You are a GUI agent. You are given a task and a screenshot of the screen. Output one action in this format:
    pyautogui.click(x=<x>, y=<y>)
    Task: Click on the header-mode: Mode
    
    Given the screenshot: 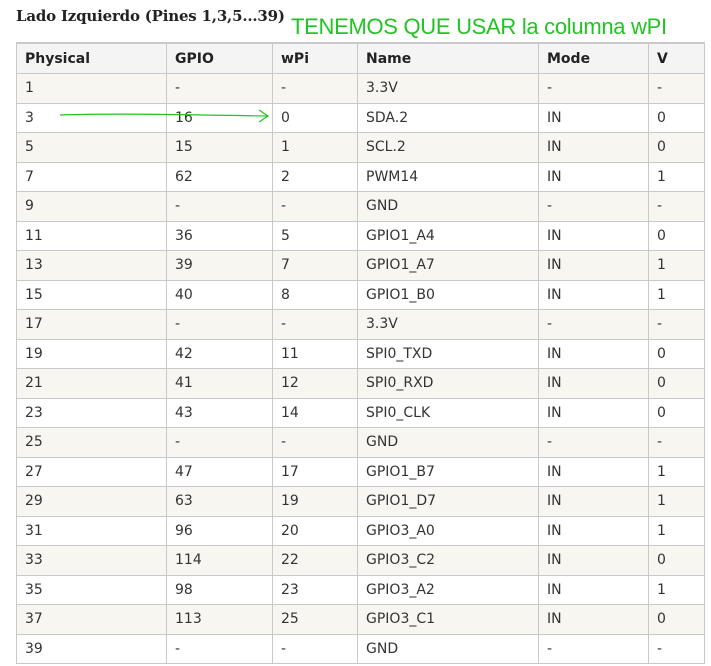 What is the action you would take?
    pyautogui.click(x=593, y=58)
    